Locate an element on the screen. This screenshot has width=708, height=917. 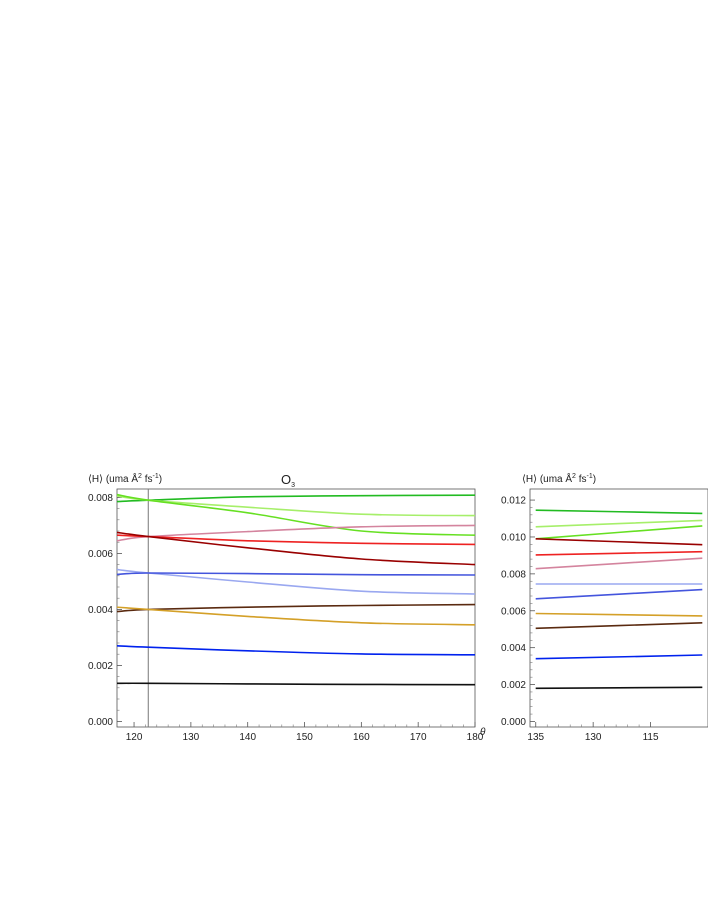
x-tick-label: 115 is located at coordinates (651, 737).